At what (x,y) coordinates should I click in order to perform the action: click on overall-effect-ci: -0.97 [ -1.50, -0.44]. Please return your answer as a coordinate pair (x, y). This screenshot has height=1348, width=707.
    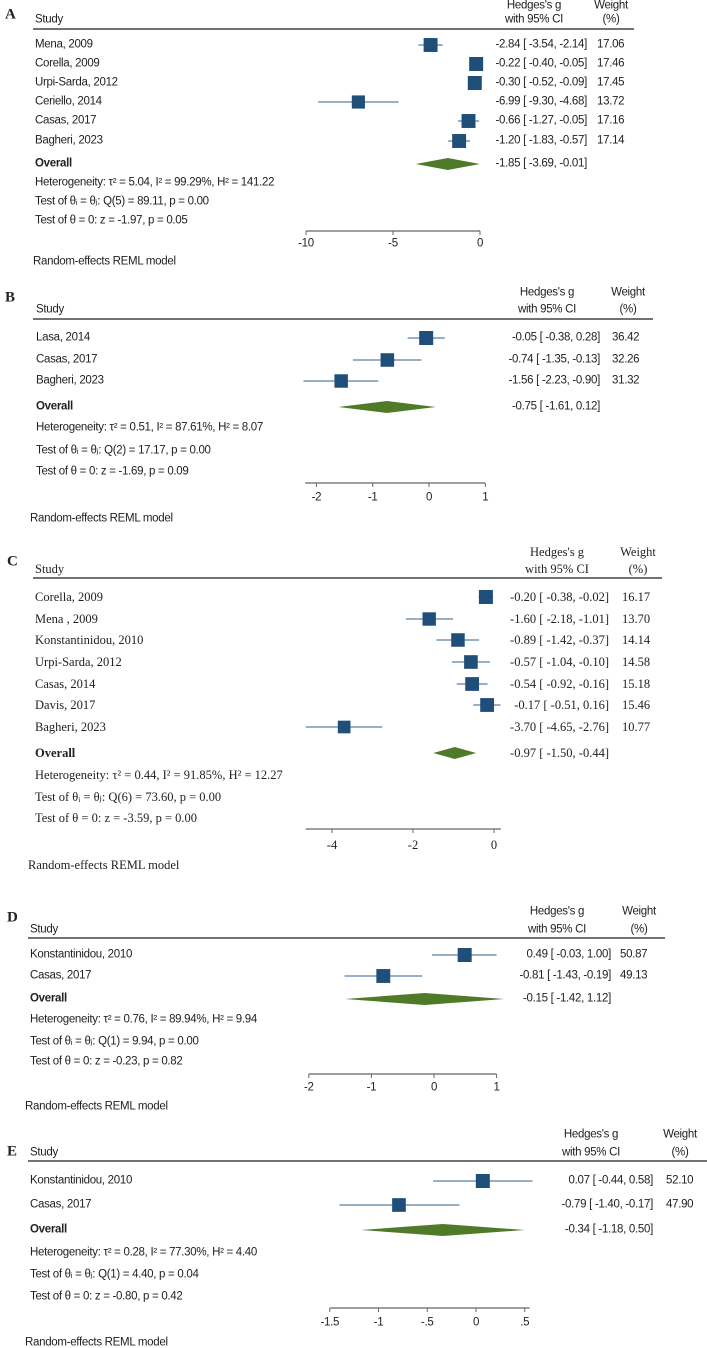
    Looking at the image, I should click on (559, 752).